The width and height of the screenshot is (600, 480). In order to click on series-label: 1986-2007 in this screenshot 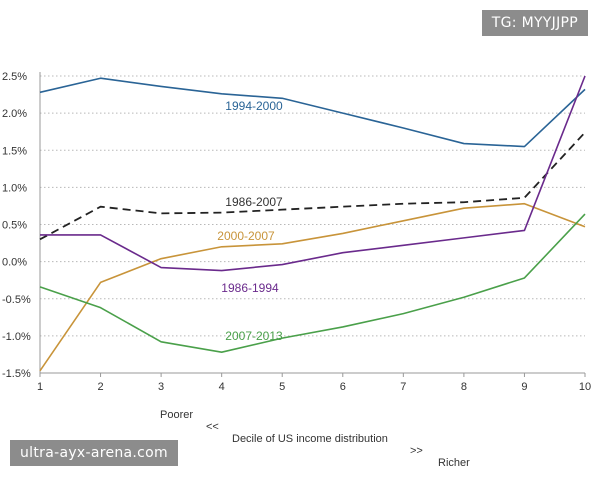, I will do `click(254, 202)`.